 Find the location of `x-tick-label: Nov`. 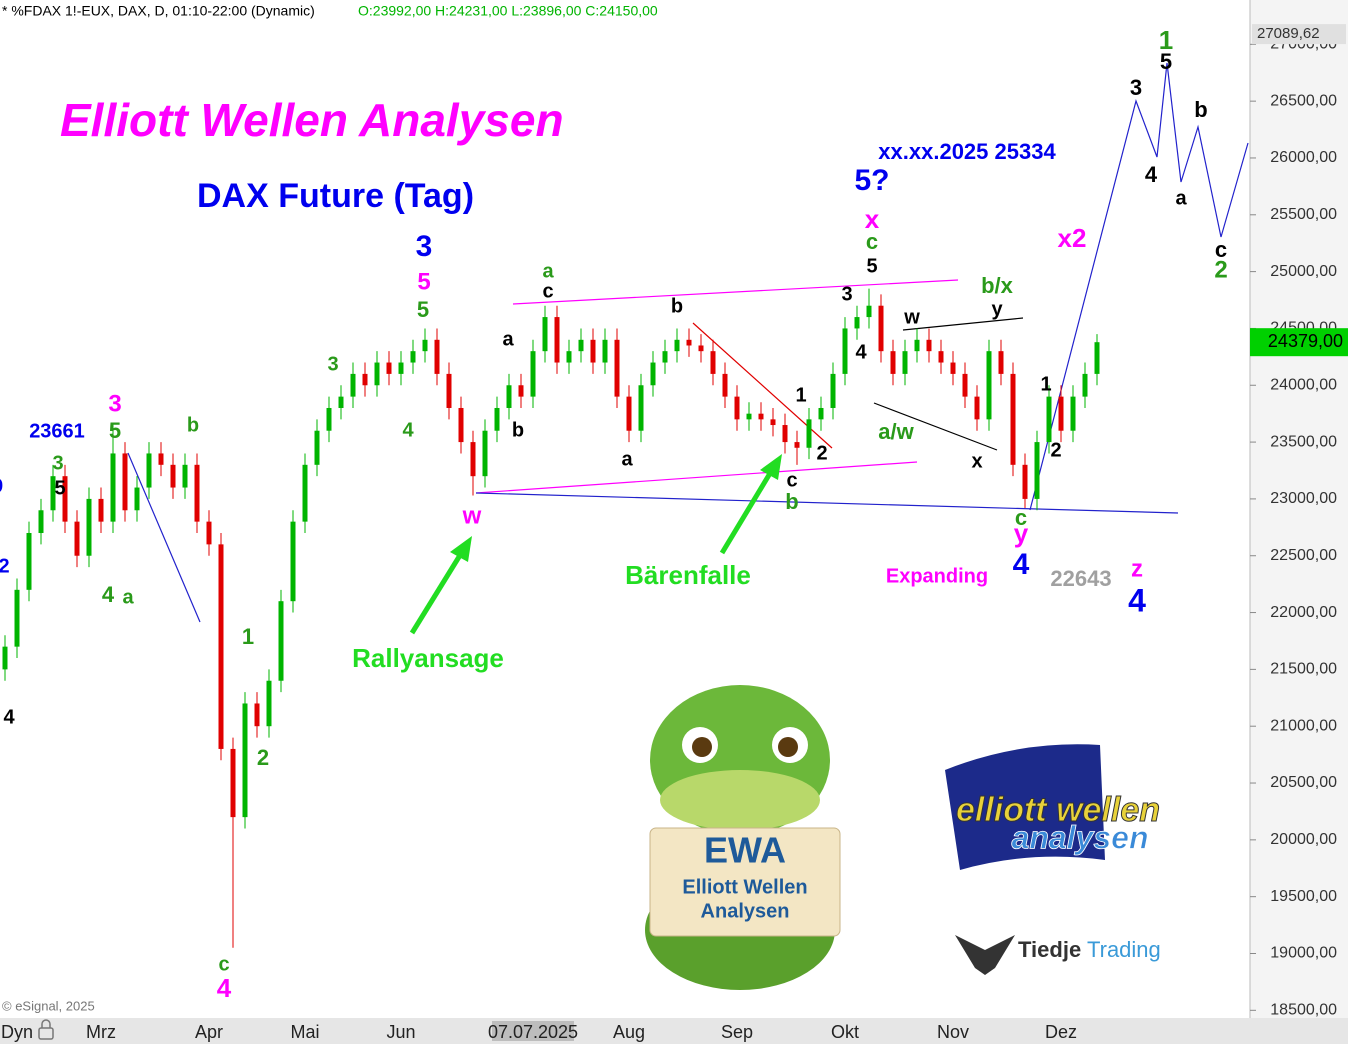

x-tick-label: Nov is located at coordinates (953, 1032).